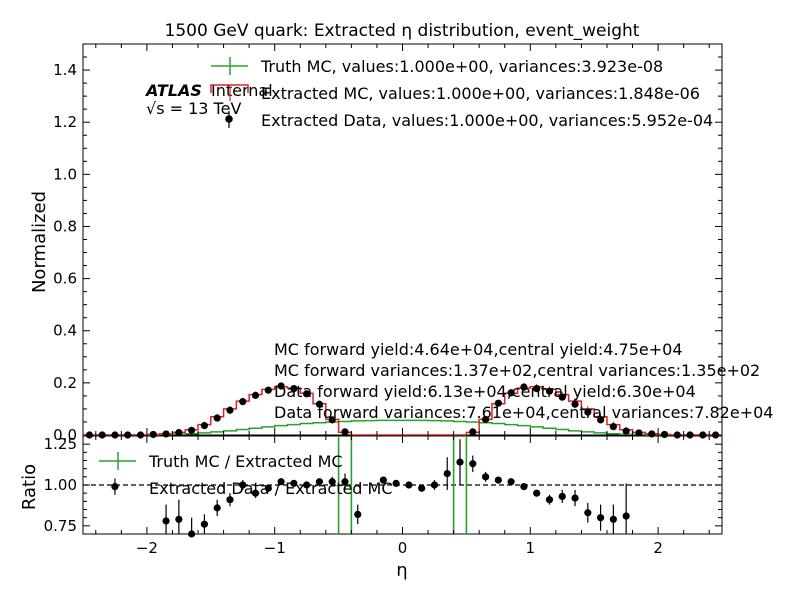 This screenshot has height=599, width=799. What do you see at coordinates (29, 487) in the screenshot?
I see `bottom-y-axis-label: Ratio` at bounding box center [29, 487].